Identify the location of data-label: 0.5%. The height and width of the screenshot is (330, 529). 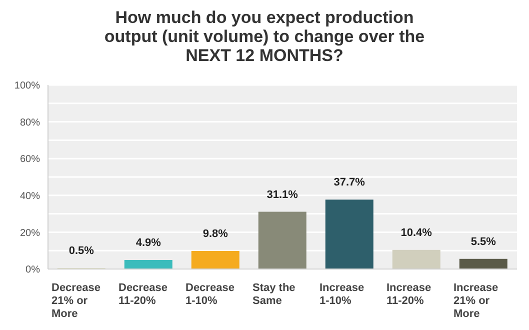
(81, 251).